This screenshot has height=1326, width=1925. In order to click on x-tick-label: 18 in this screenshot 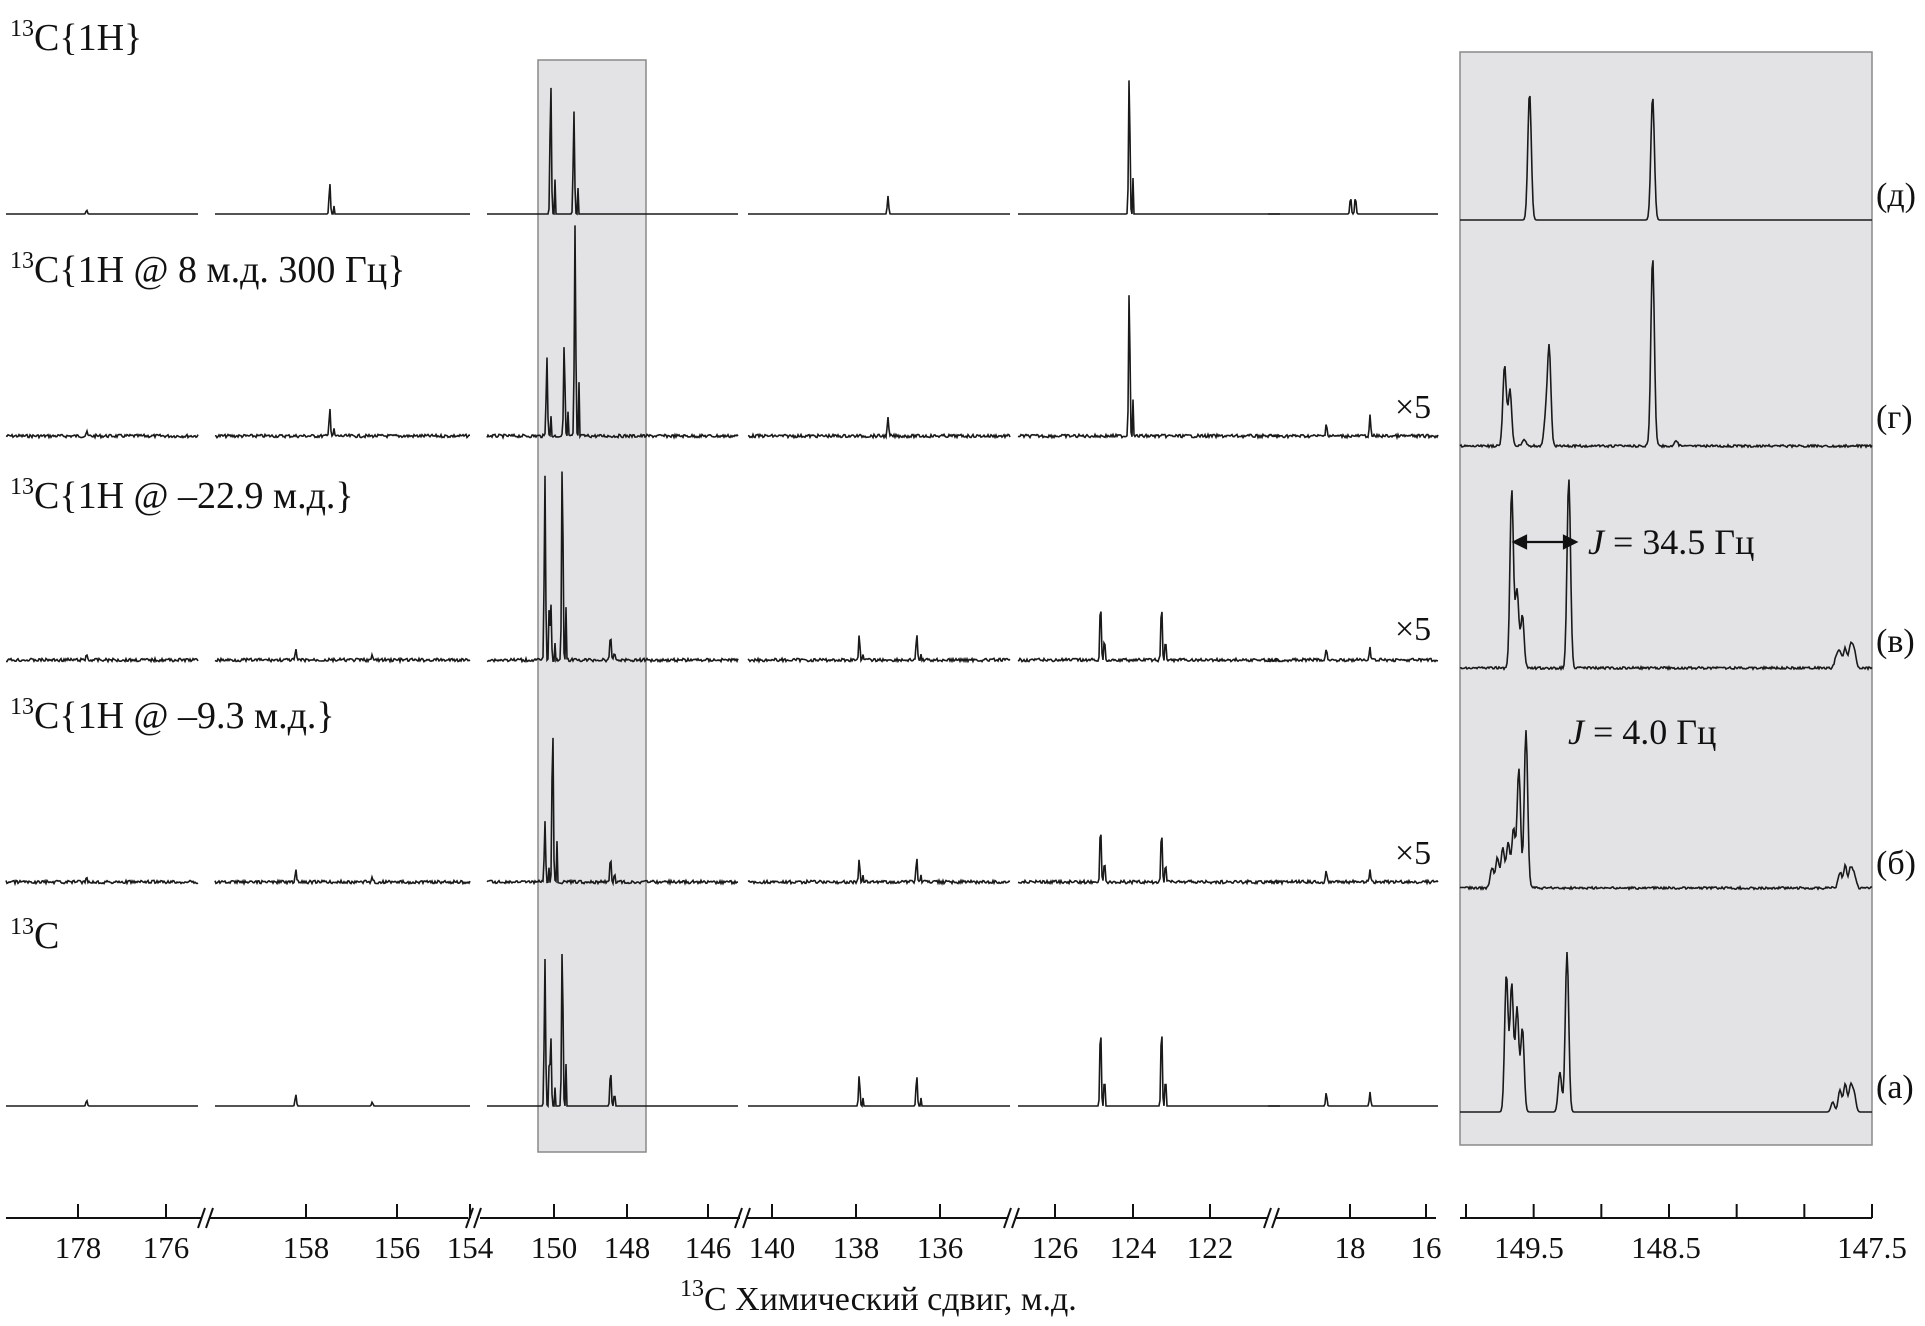, I will do `click(1350, 1247)`.